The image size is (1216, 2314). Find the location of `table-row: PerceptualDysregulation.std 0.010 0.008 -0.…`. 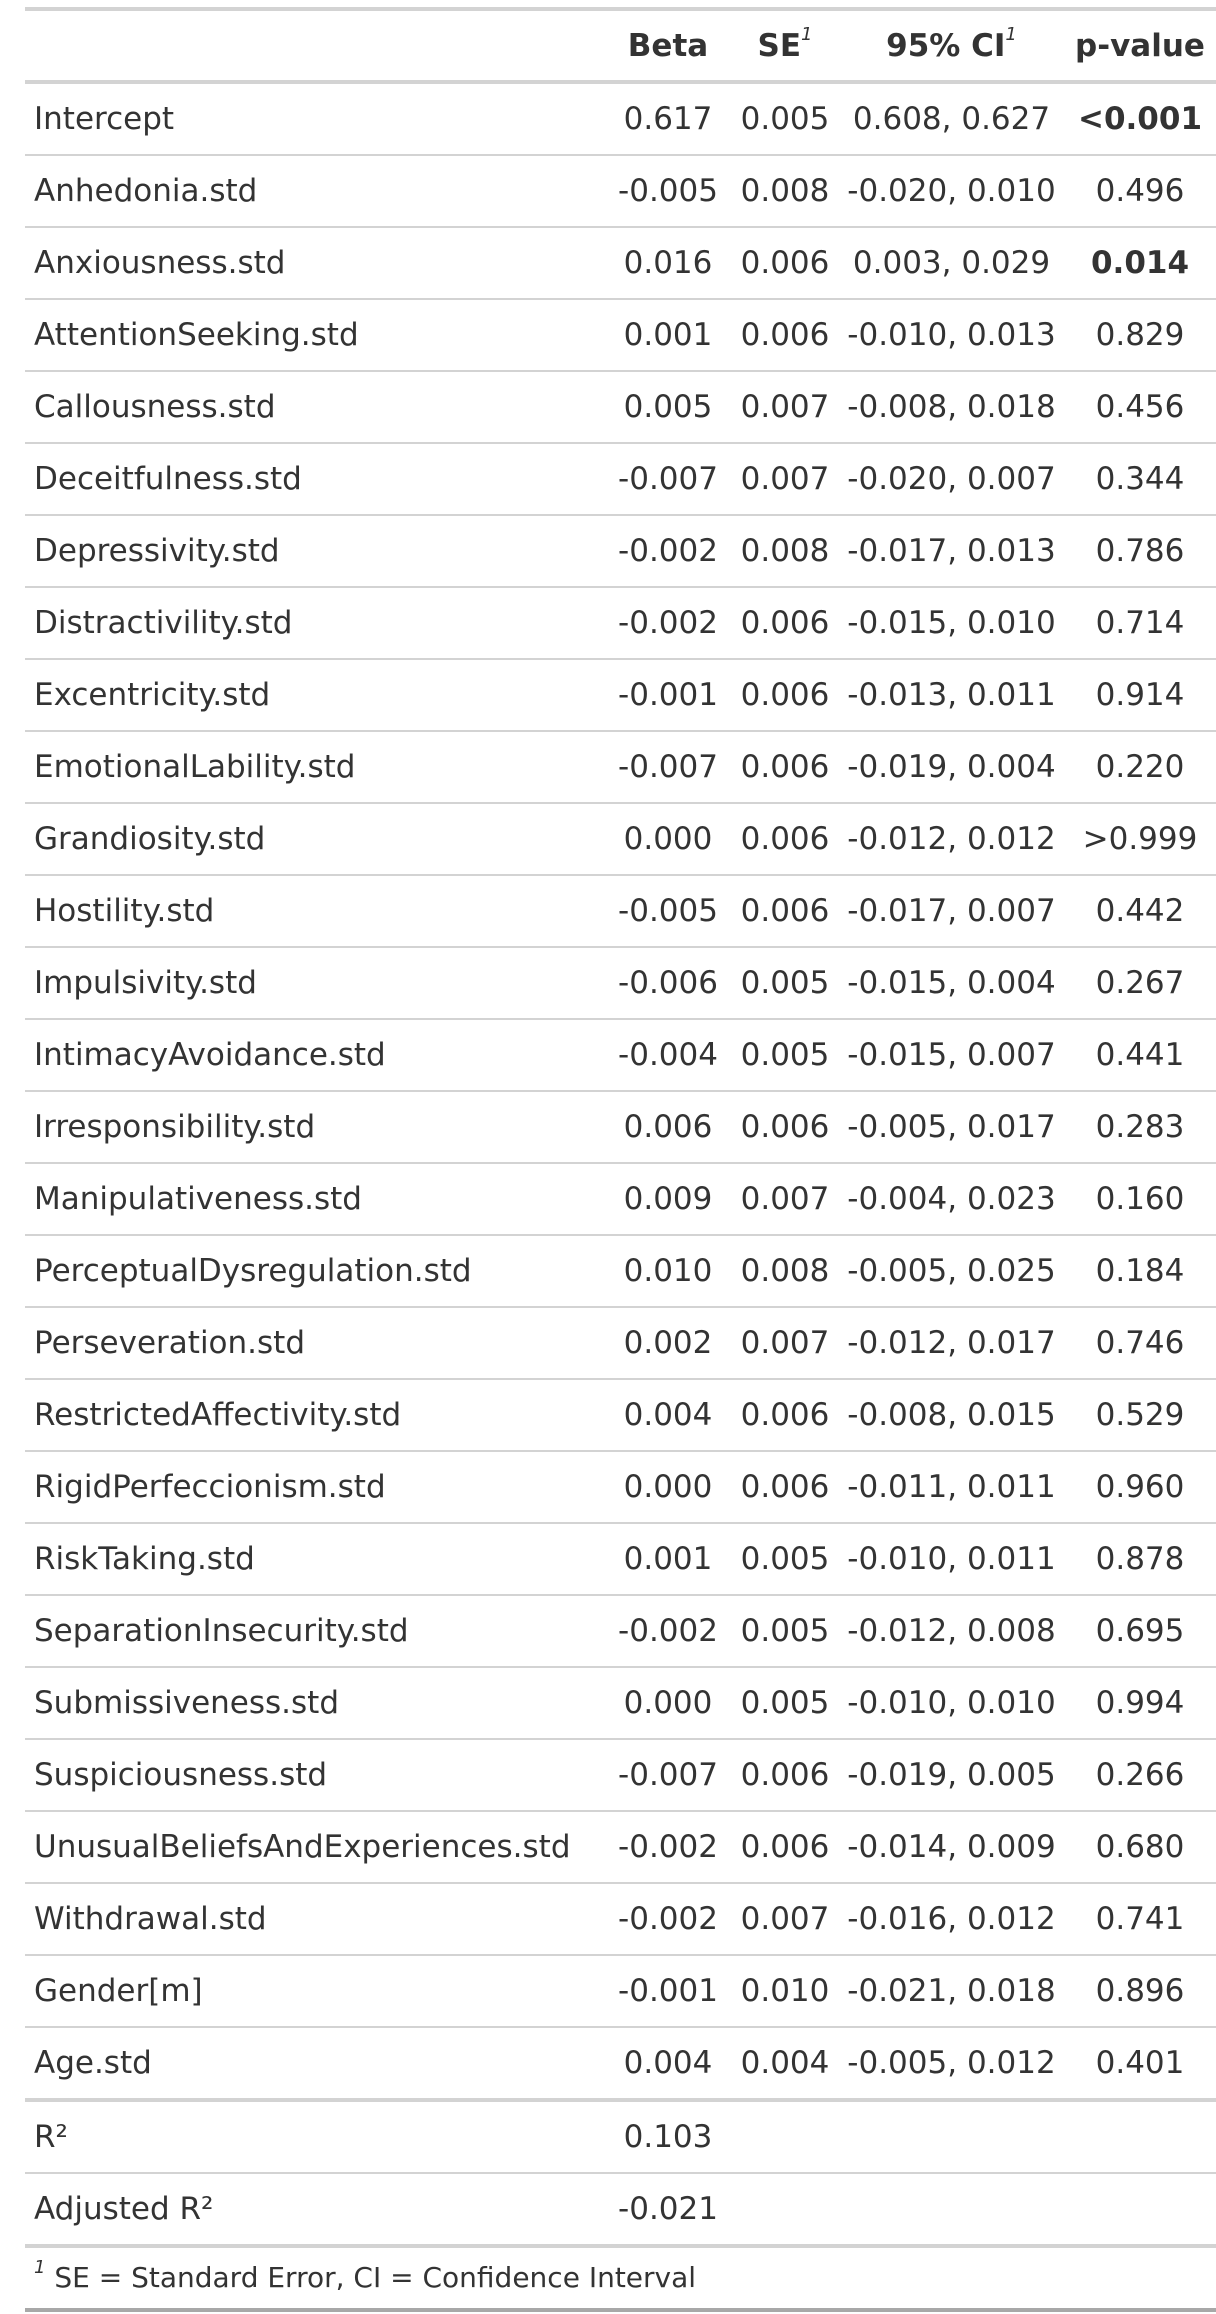

table-row: PerceptualDysregulation.std 0.010 0.008 -0.… is located at coordinates (620, 1270).